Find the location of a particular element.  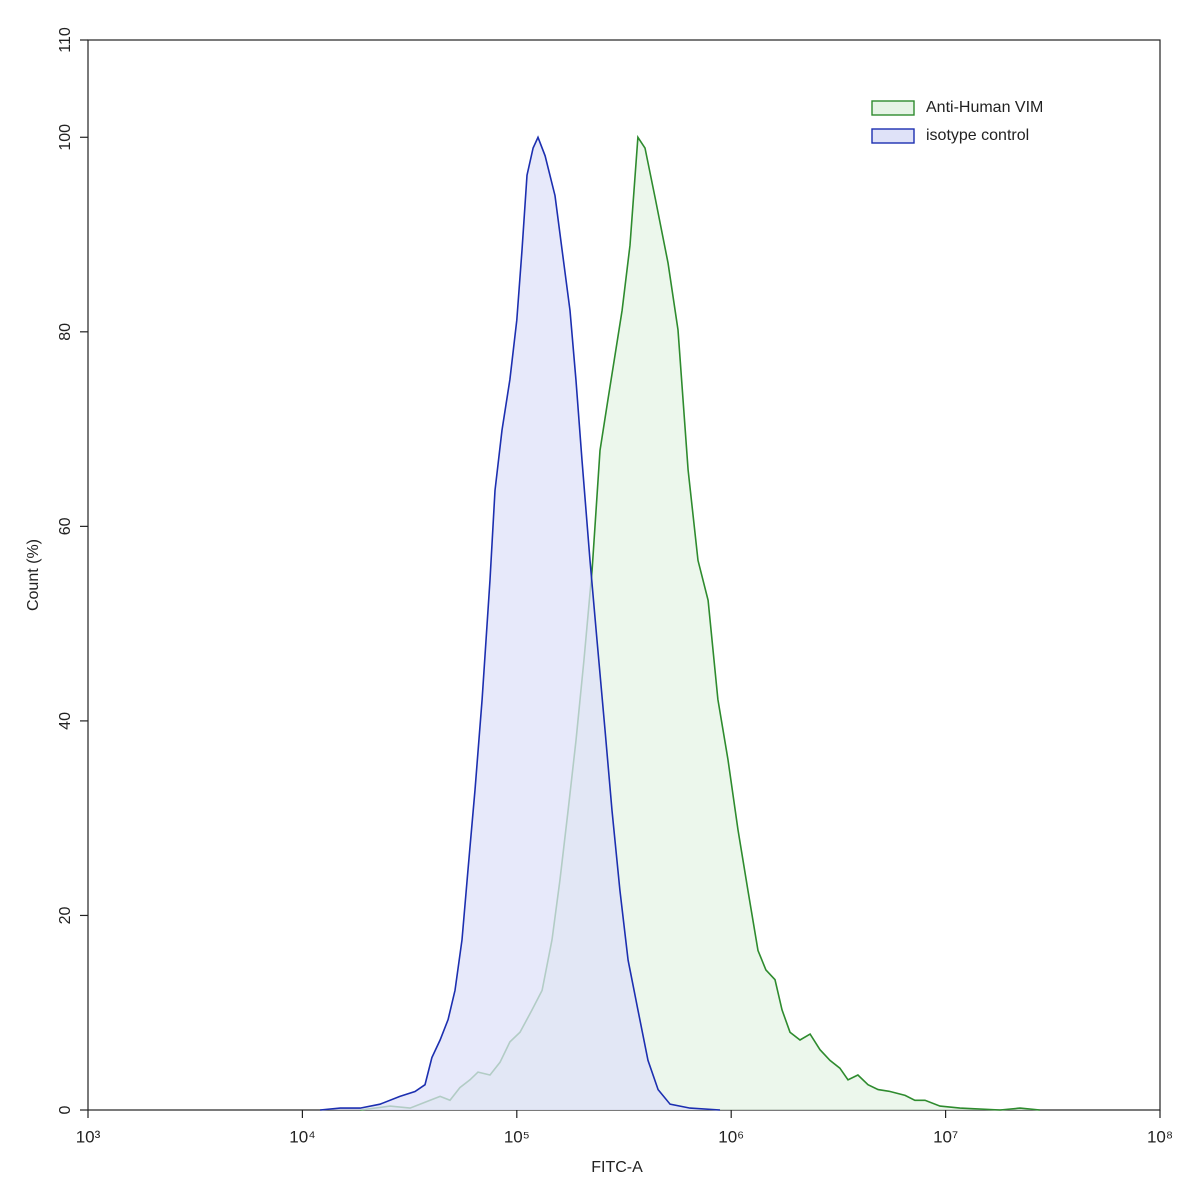

y-tick-label: 80 is located at coordinates (65, 332).